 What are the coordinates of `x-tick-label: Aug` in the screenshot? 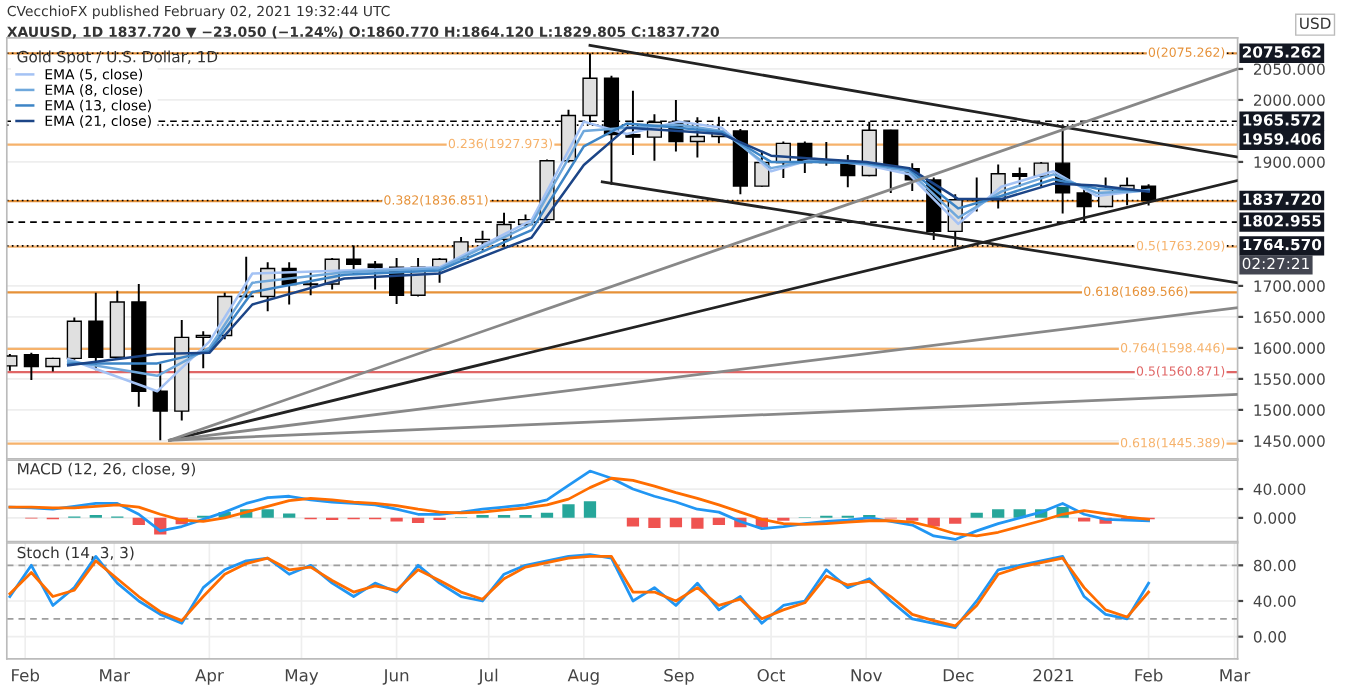 It's located at (583, 677).